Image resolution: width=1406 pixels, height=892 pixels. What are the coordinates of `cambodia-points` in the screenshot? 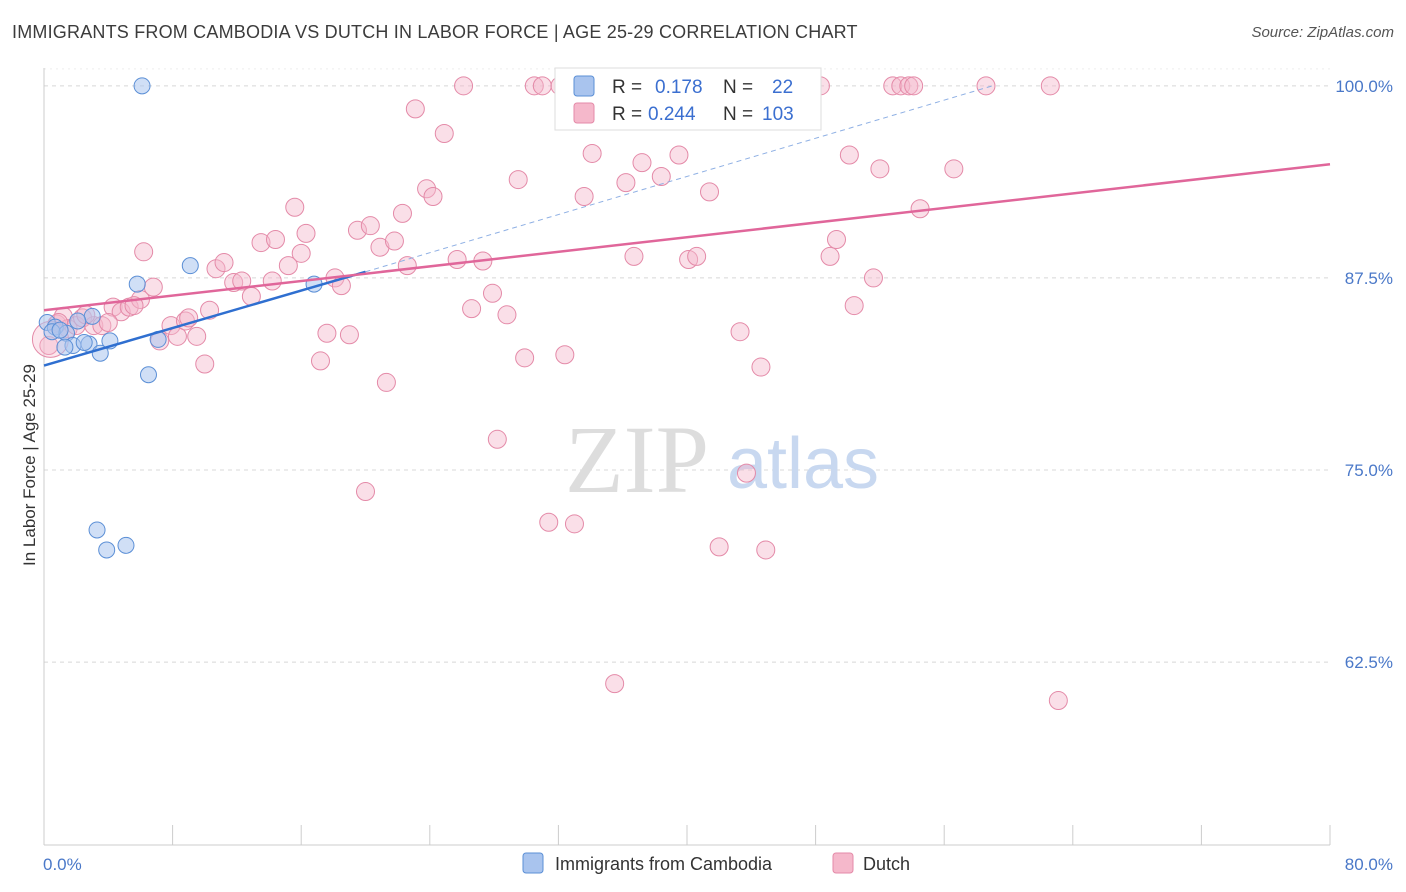 It's located at (180, 318).